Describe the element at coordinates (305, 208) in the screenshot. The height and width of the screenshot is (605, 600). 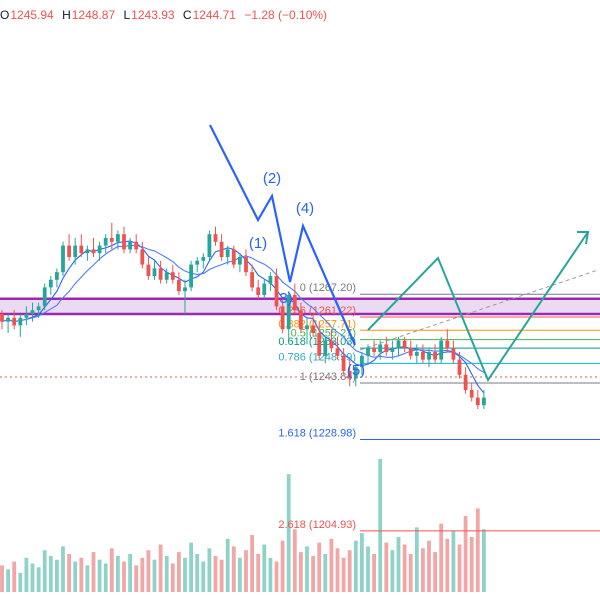
I see `wave-label-4: (4)` at that location.